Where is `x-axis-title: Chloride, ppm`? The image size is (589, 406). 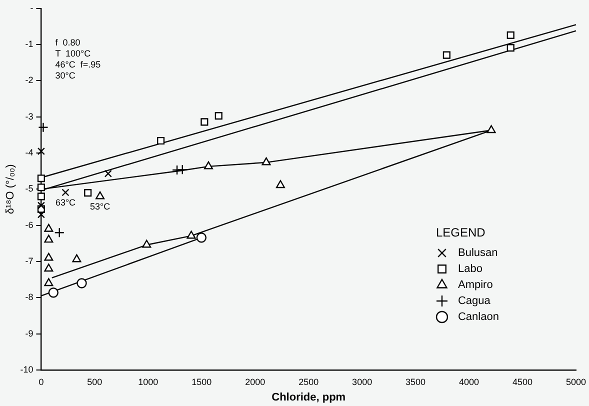
x-axis-title: Chloride, ppm is located at coordinates (309, 397).